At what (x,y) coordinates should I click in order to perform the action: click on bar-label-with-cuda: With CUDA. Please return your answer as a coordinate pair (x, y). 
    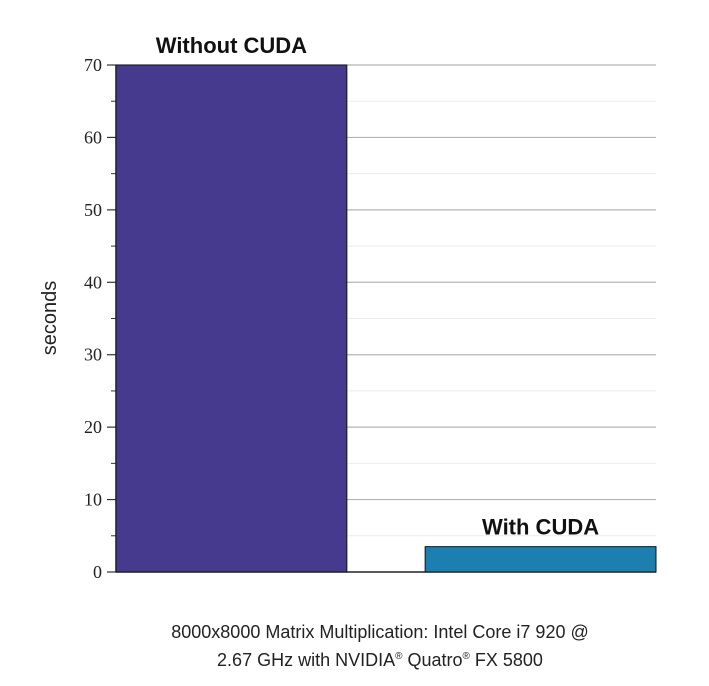
    Looking at the image, I should click on (540, 527).